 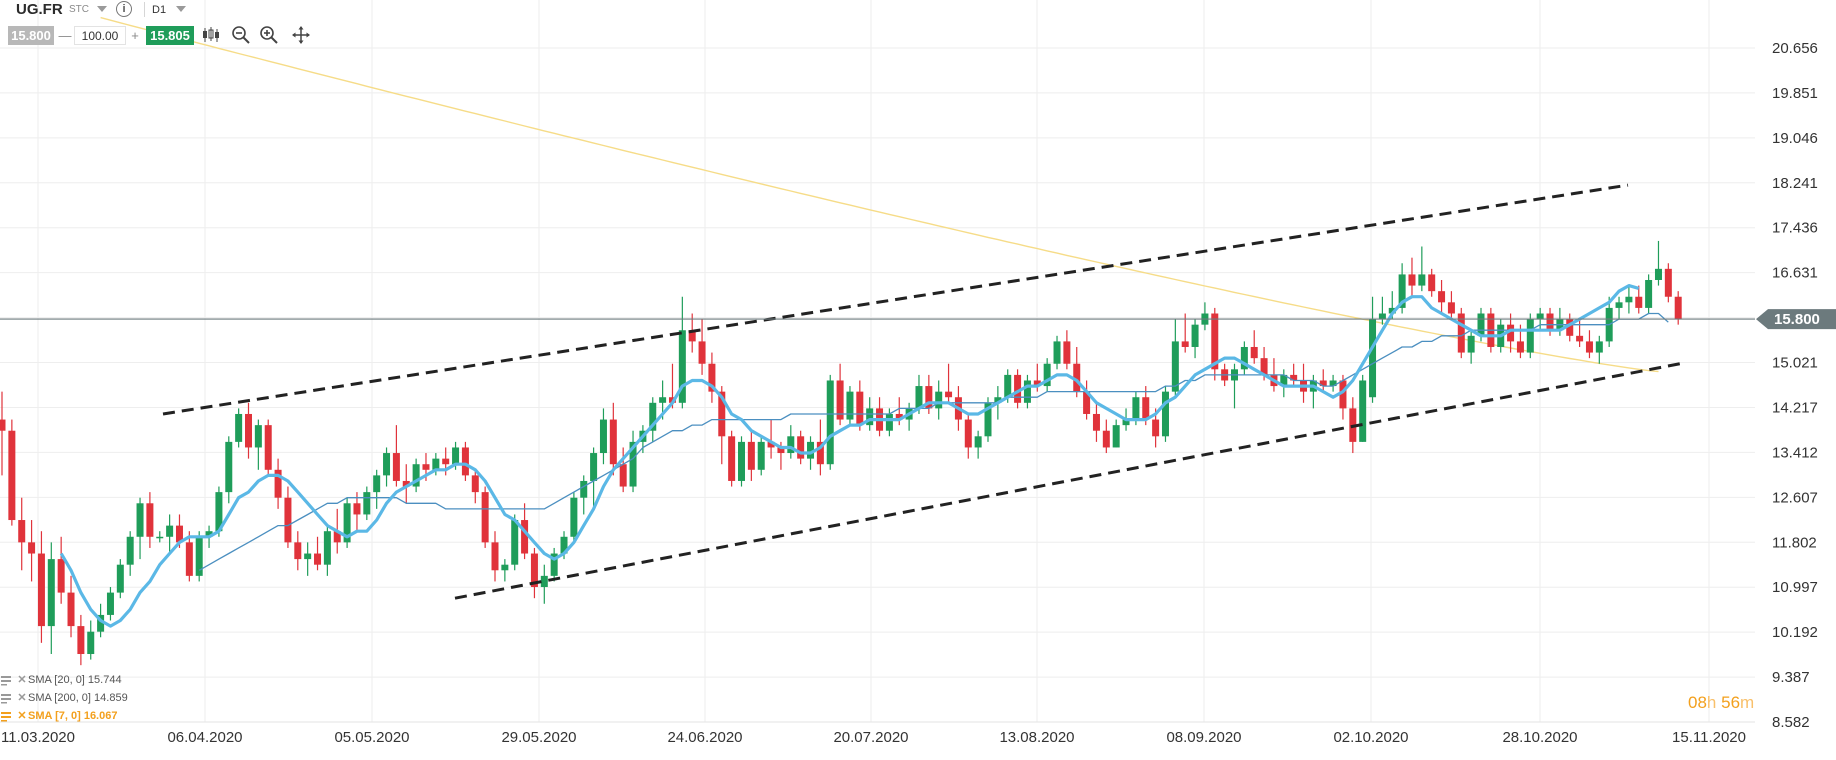 I want to click on sell-price-button: 15.800, so click(x=31, y=35).